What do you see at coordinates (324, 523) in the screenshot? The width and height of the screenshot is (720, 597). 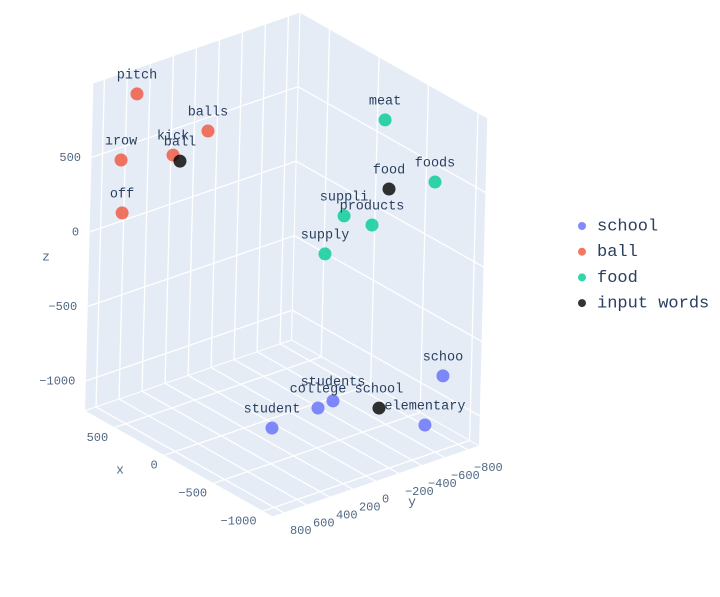 I see `y-tick-label: 600` at bounding box center [324, 523].